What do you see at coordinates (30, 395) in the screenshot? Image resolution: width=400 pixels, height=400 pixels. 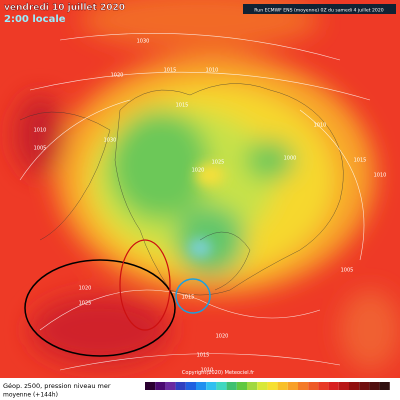 I see `footer-subtitle: moyenne (+144h)` at bounding box center [30, 395].